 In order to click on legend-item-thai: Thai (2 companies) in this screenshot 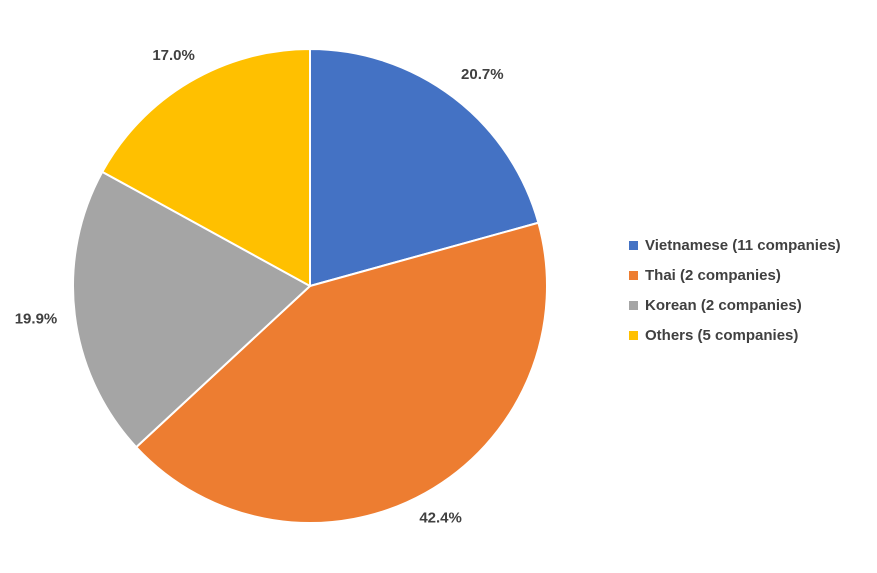, I will do `click(751, 275)`.